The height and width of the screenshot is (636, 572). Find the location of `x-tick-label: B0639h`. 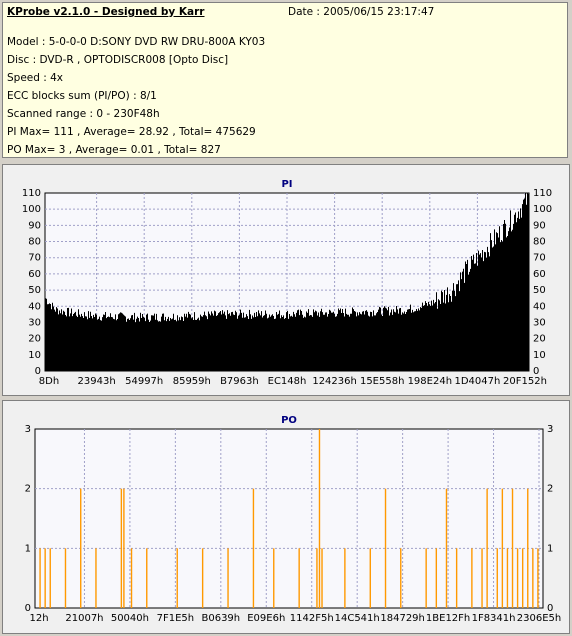

x-tick-label: B0639h is located at coordinates (220, 618).